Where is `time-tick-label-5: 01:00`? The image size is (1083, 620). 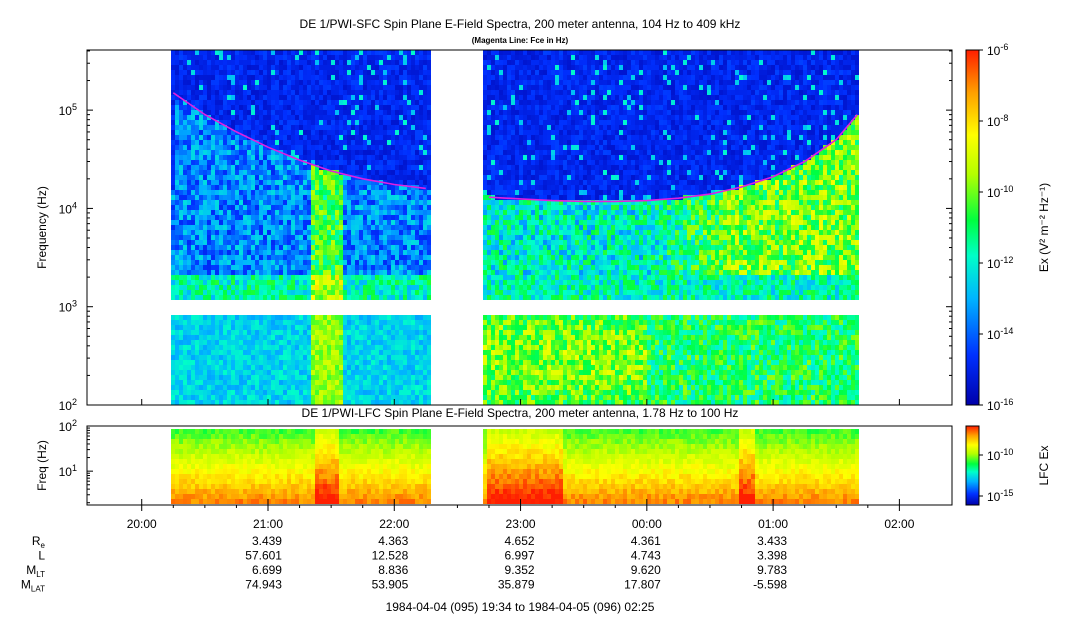 time-tick-label-5: 01:00 is located at coordinates (773, 524).